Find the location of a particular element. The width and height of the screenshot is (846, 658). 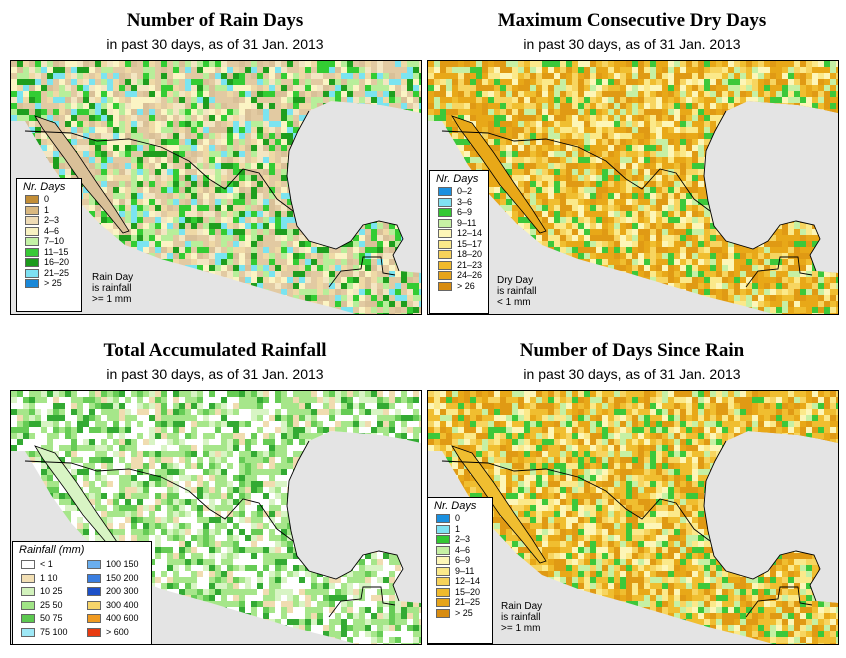

legend-item: 400 600 is located at coordinates (112, 619).